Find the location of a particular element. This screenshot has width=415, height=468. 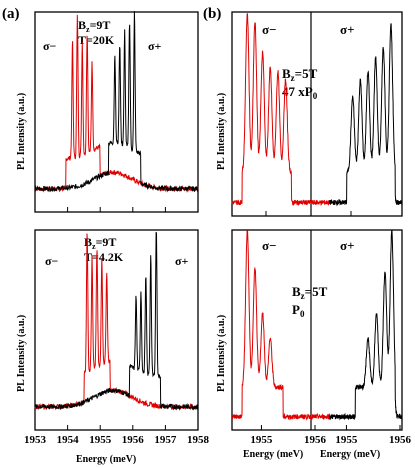

tick-label-a_bottom-5: 1958 is located at coordinates (198, 440).